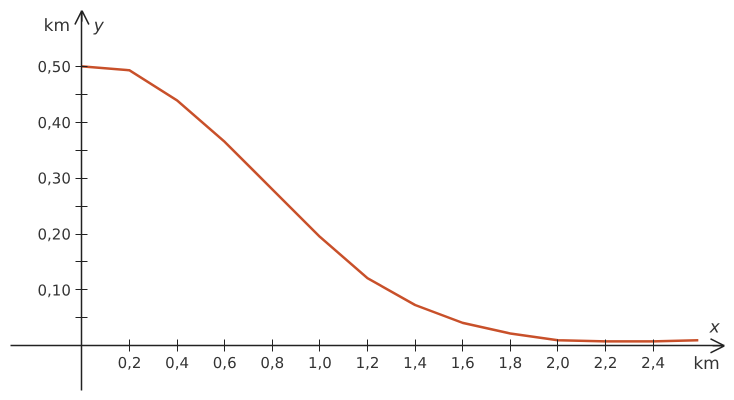 This screenshot has height=400, width=734. Describe the element at coordinates (98, 26) in the screenshot. I see `y-axis-title: y` at that location.